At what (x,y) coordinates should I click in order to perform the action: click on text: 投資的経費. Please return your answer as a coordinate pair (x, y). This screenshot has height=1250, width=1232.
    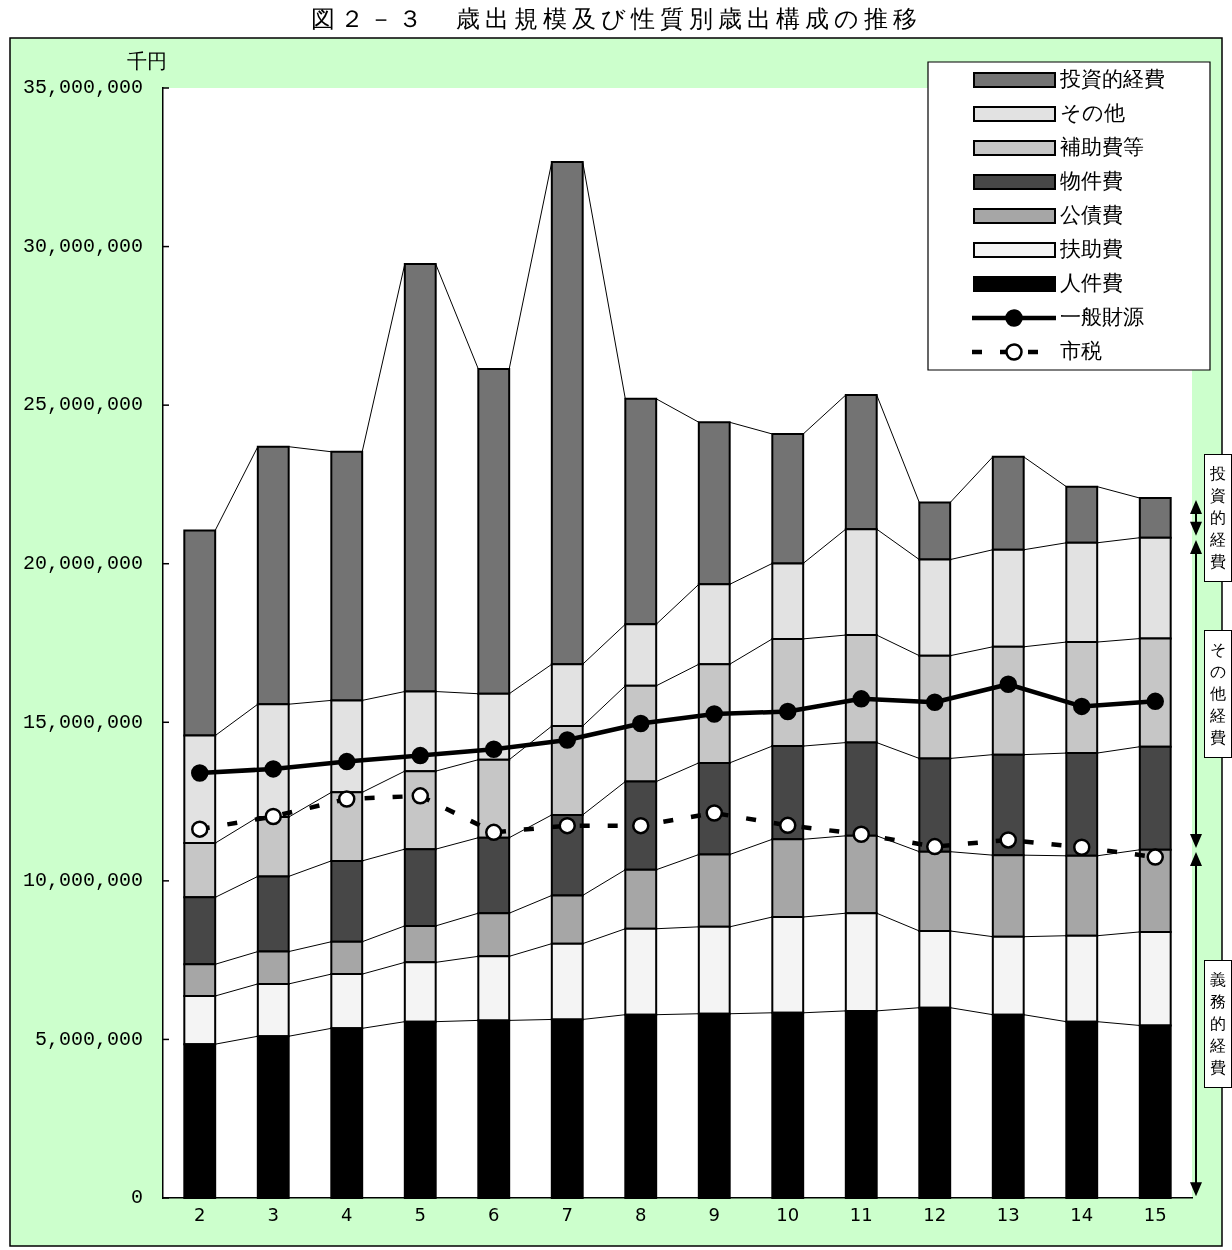
    Looking at the image, I should click on (1218, 517).